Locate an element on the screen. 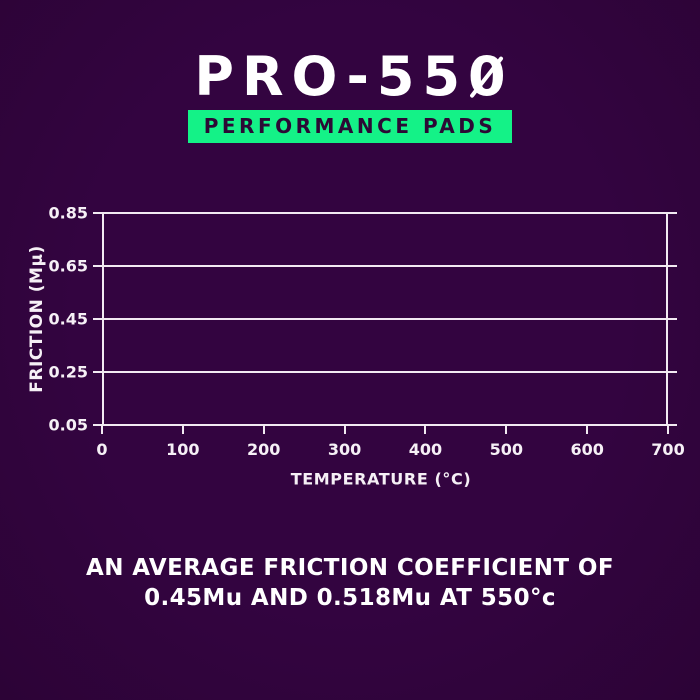  right-frame-line is located at coordinates (667, 319).